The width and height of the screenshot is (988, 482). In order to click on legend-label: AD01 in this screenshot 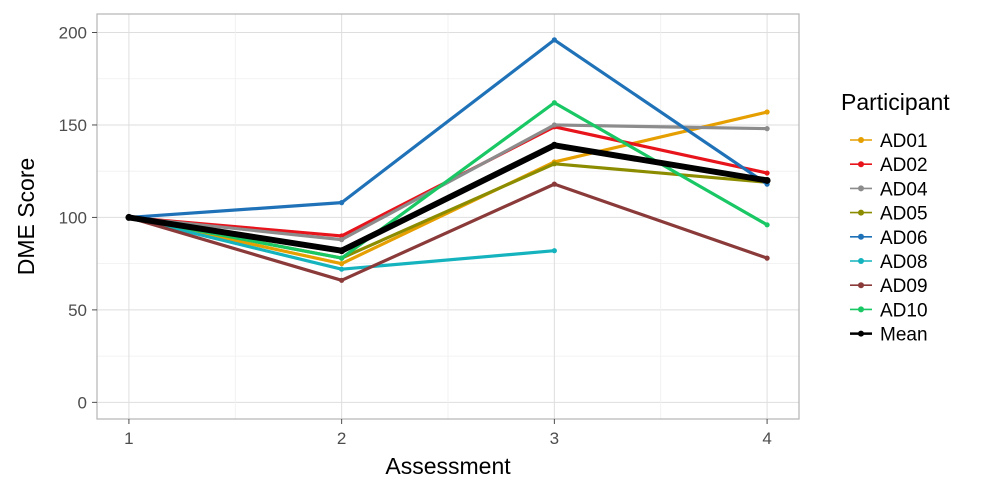, I will do `click(904, 141)`.